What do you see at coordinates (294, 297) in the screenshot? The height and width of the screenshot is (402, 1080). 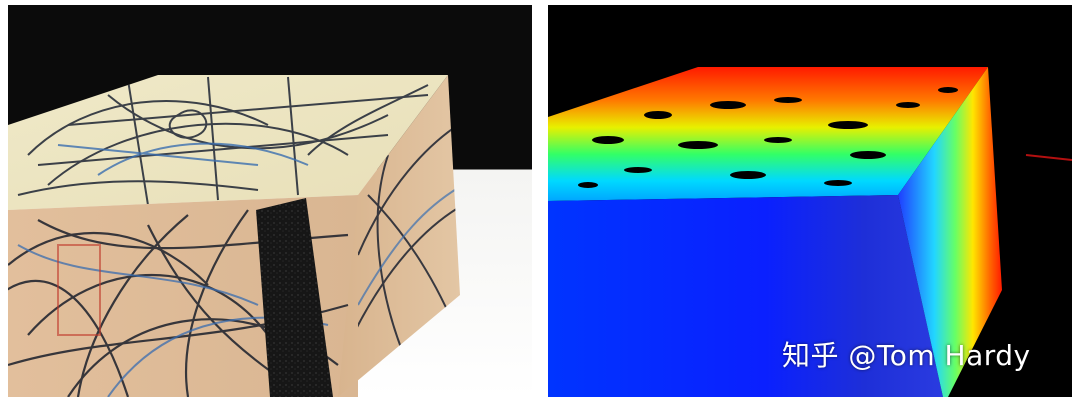 I see `foam-corner` at bounding box center [294, 297].